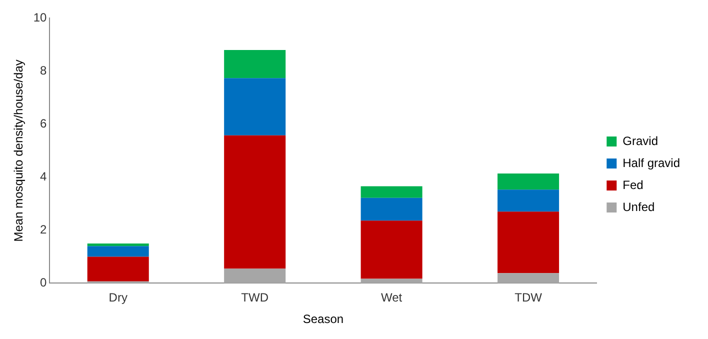  What do you see at coordinates (44, 177) in the screenshot?
I see `y-tick-label: 4` at bounding box center [44, 177].